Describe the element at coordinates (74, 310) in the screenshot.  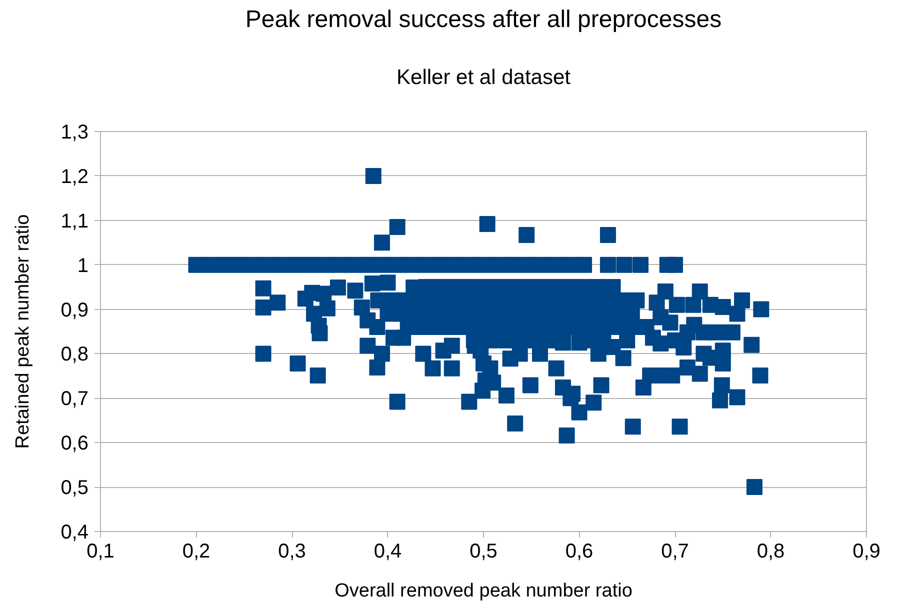
I see `y-tick-label: 0,9` at that location.